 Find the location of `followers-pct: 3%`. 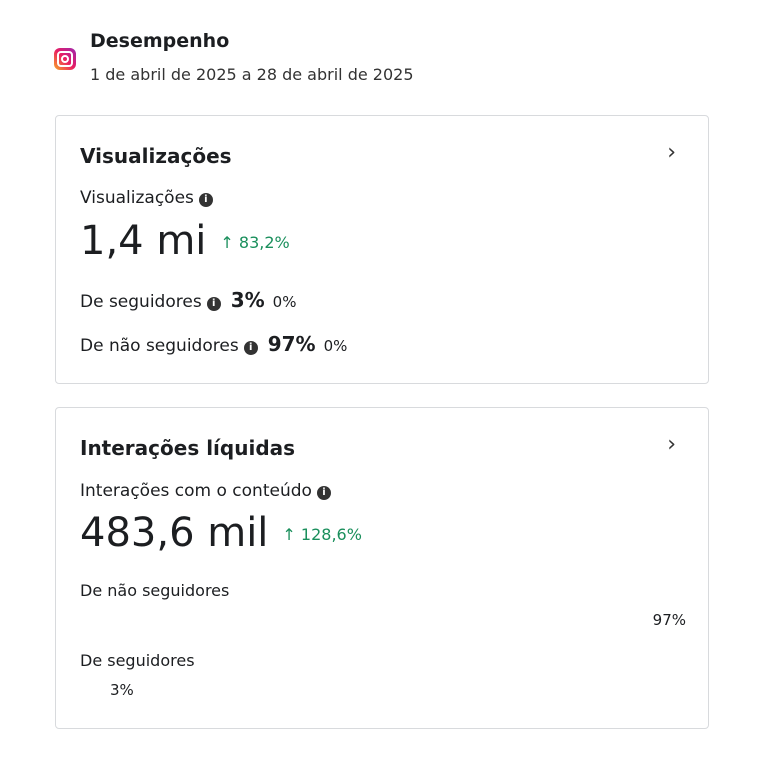

followers-pct: 3% is located at coordinates (122, 690).